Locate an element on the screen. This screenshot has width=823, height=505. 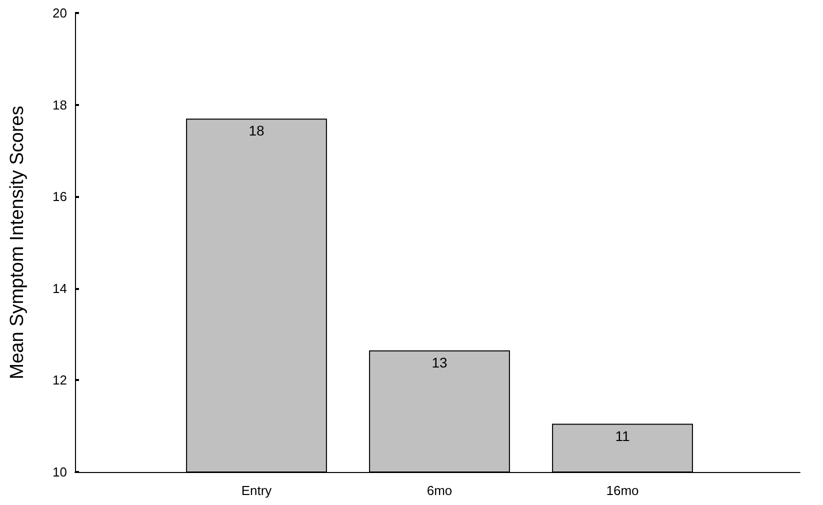
y-tick-label: 14 is located at coordinates (59, 288).